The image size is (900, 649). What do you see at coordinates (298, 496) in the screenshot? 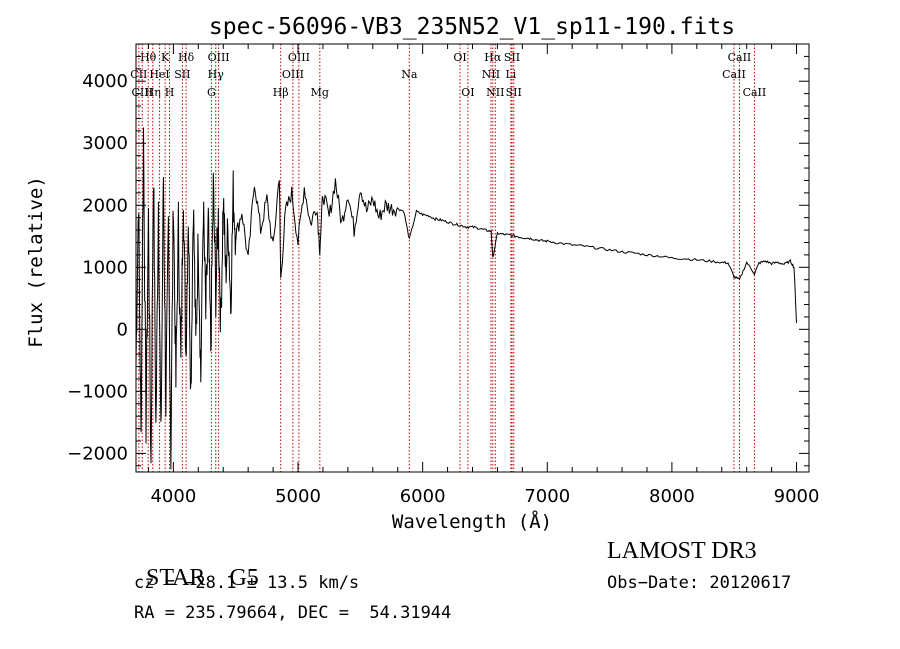
I see `x-tick-label: 5000` at bounding box center [298, 496].